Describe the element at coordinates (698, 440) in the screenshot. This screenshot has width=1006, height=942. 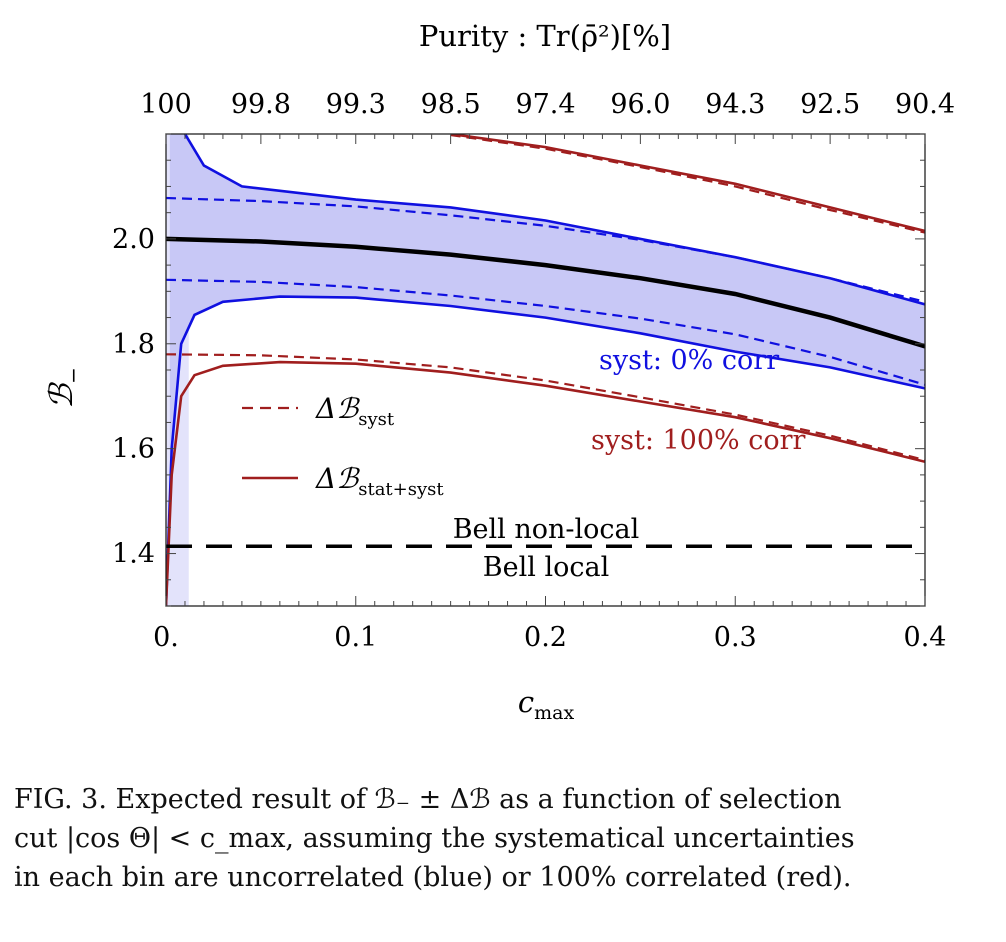
I see `annotation-syst-100-corr: syst: 100% corr` at that location.